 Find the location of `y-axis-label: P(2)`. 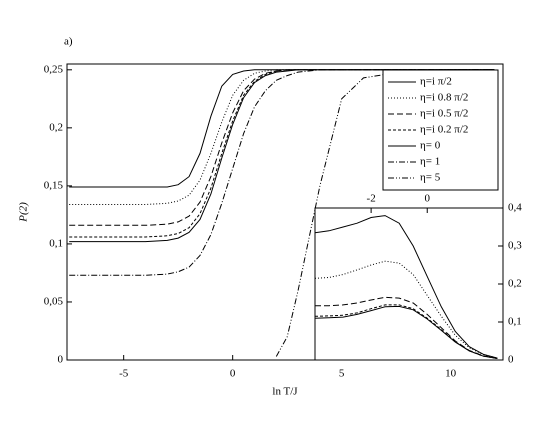

y-axis-label: P(2) is located at coordinates (24, 212).